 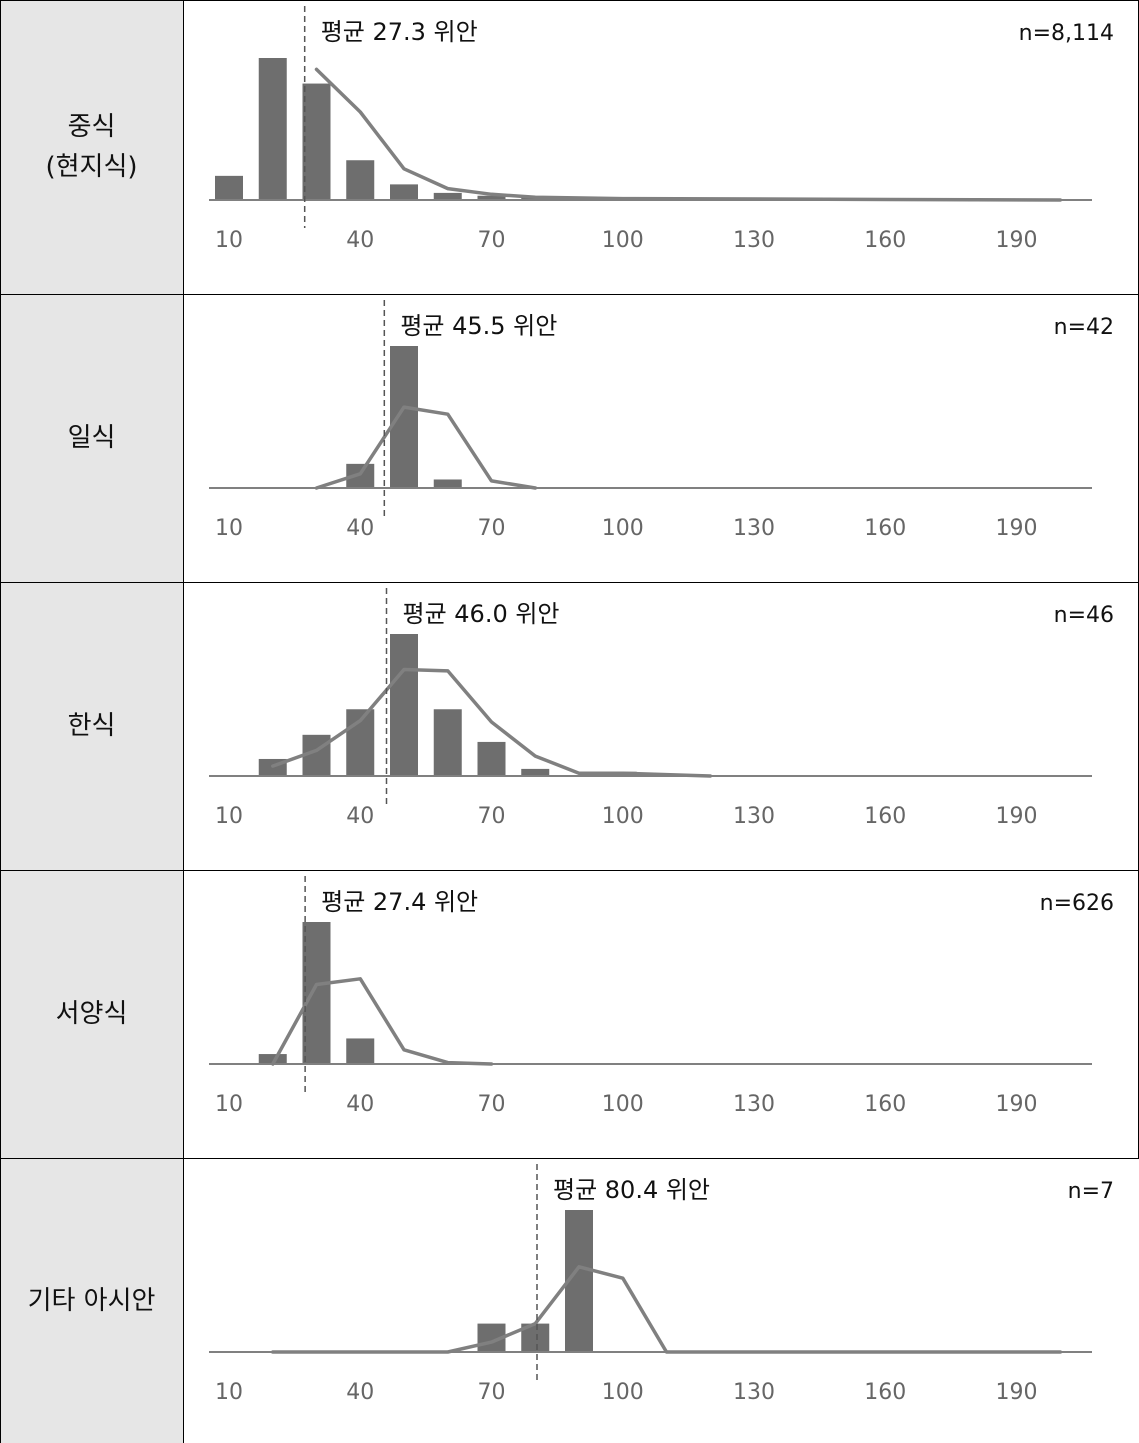 I want to click on category-label-cell: 기타 아시안, so click(x=91, y=1300).